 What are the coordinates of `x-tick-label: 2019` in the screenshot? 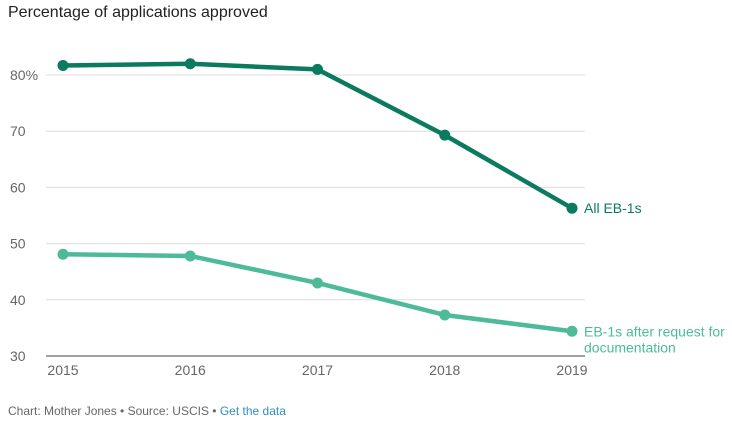 It's located at (571, 370).